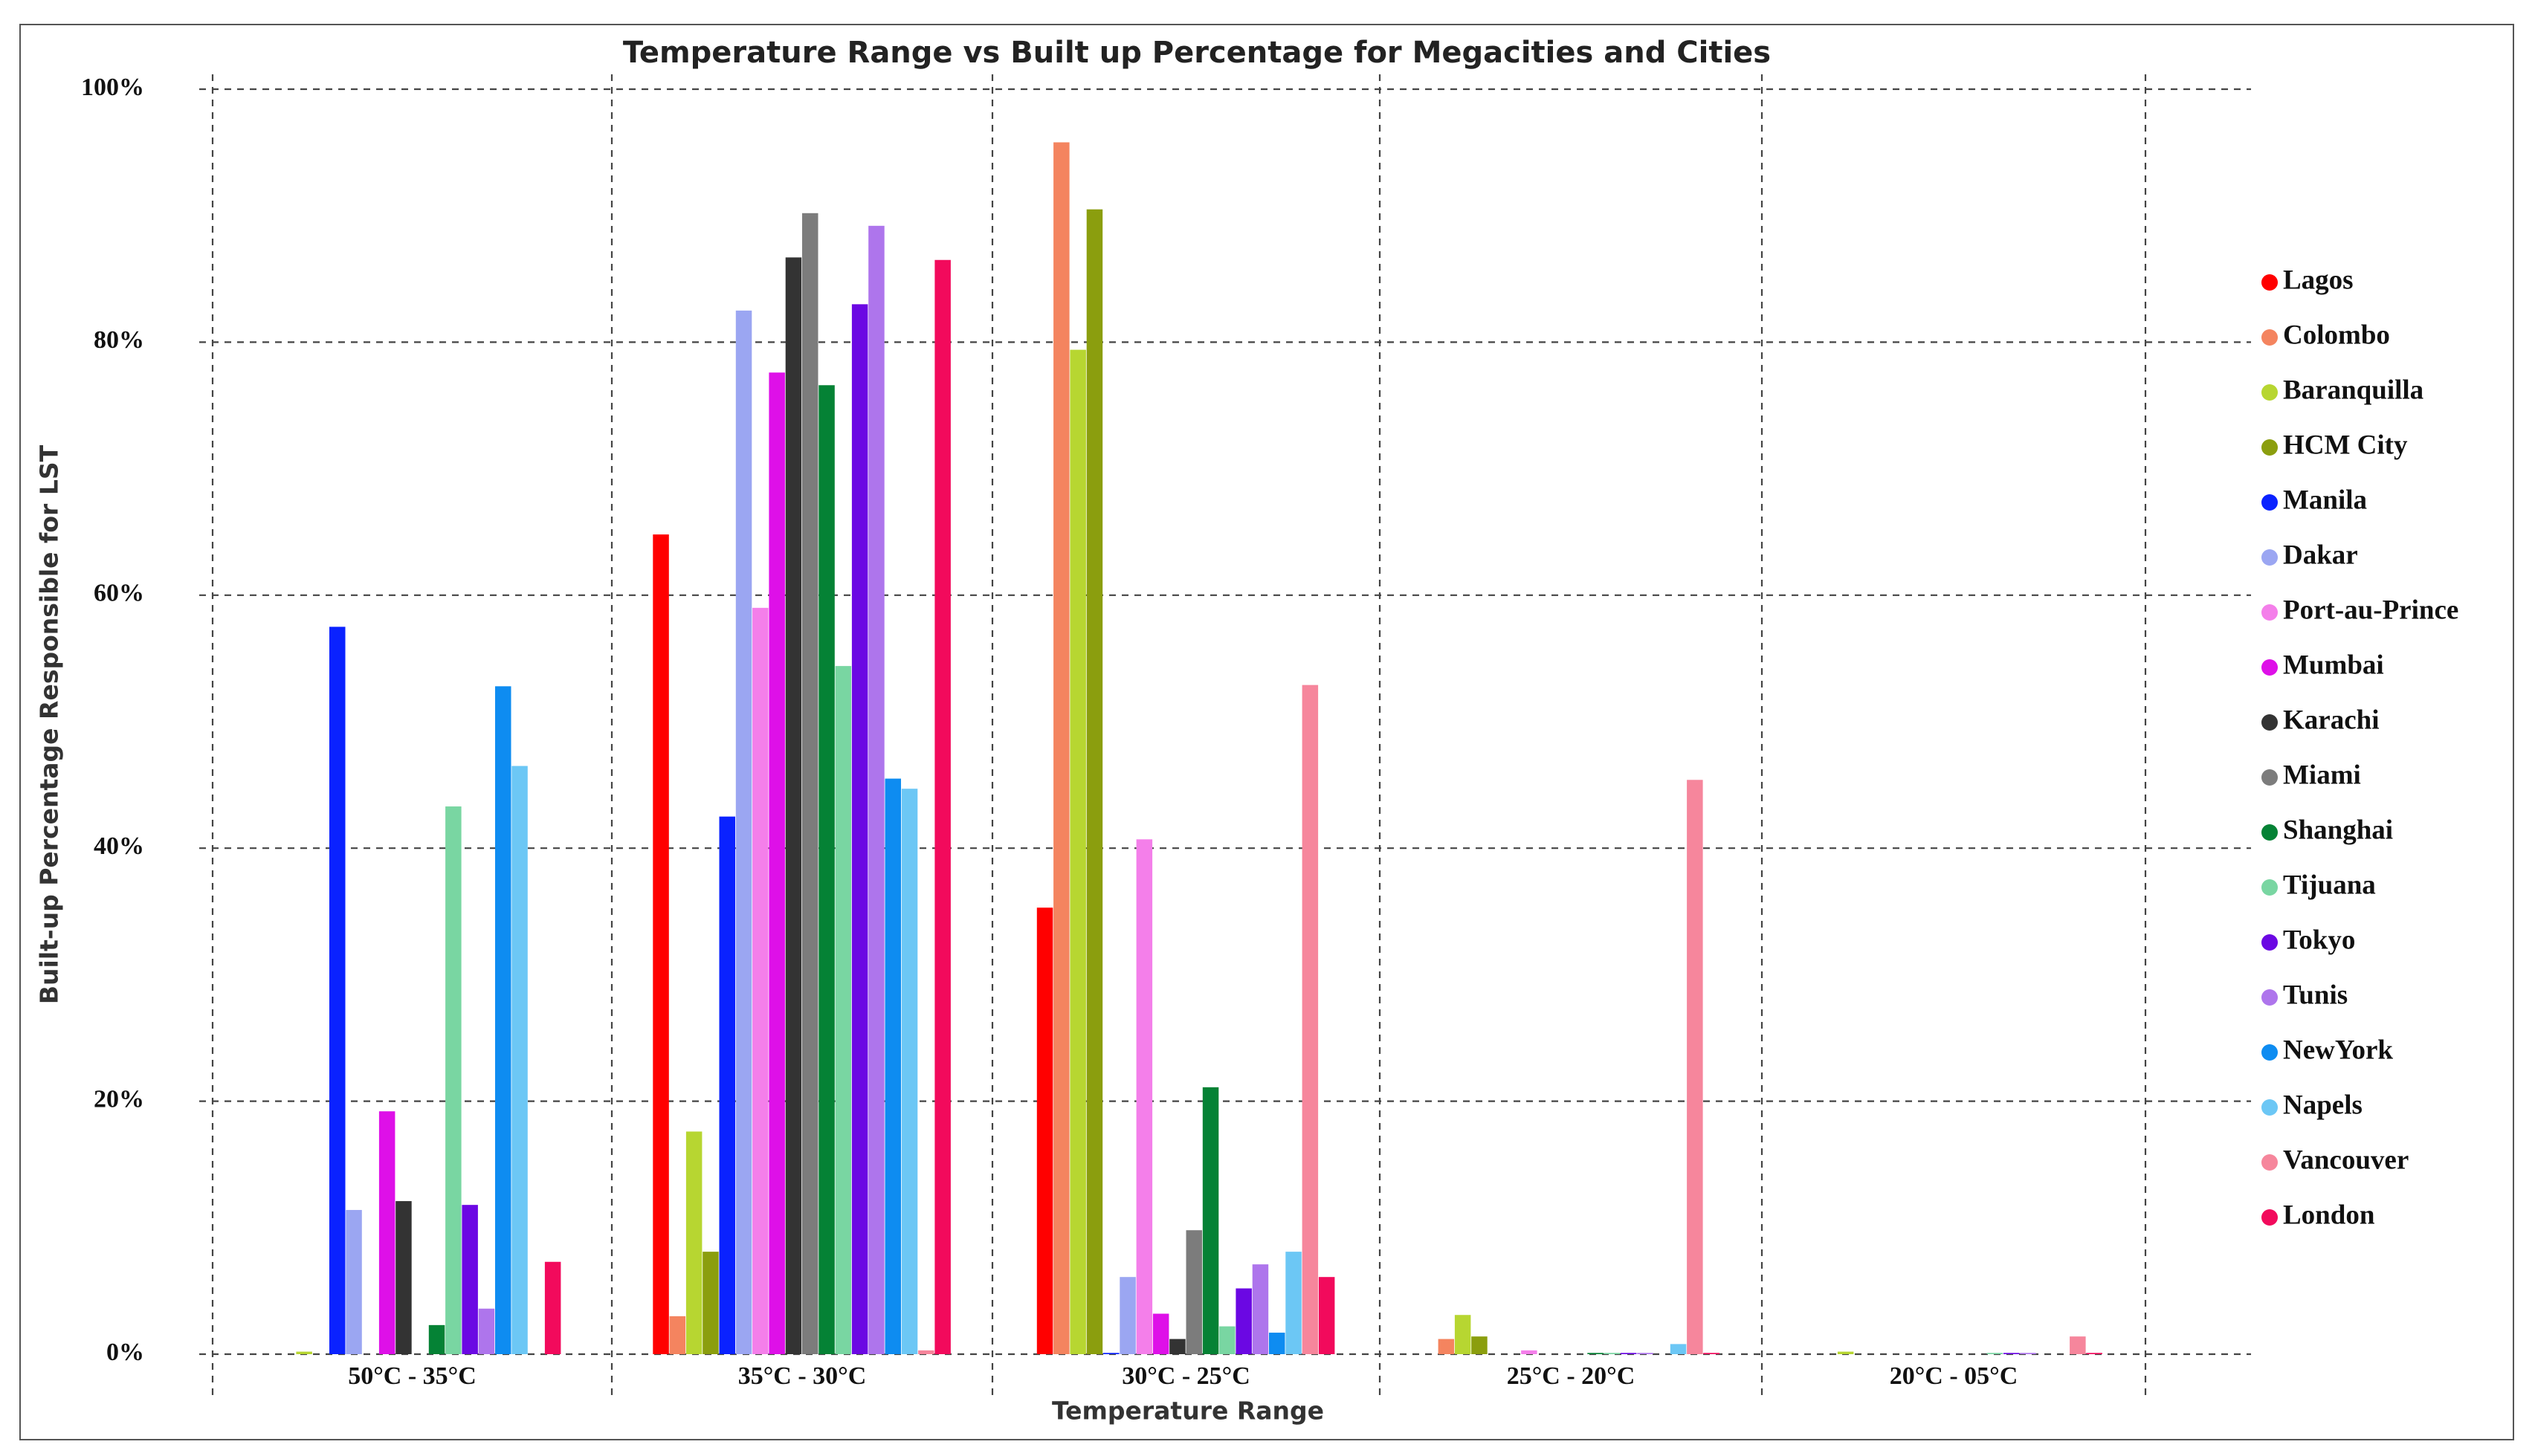  What do you see at coordinates (2353, 390) in the screenshot?
I see `legend-label: Baranquilla` at bounding box center [2353, 390].